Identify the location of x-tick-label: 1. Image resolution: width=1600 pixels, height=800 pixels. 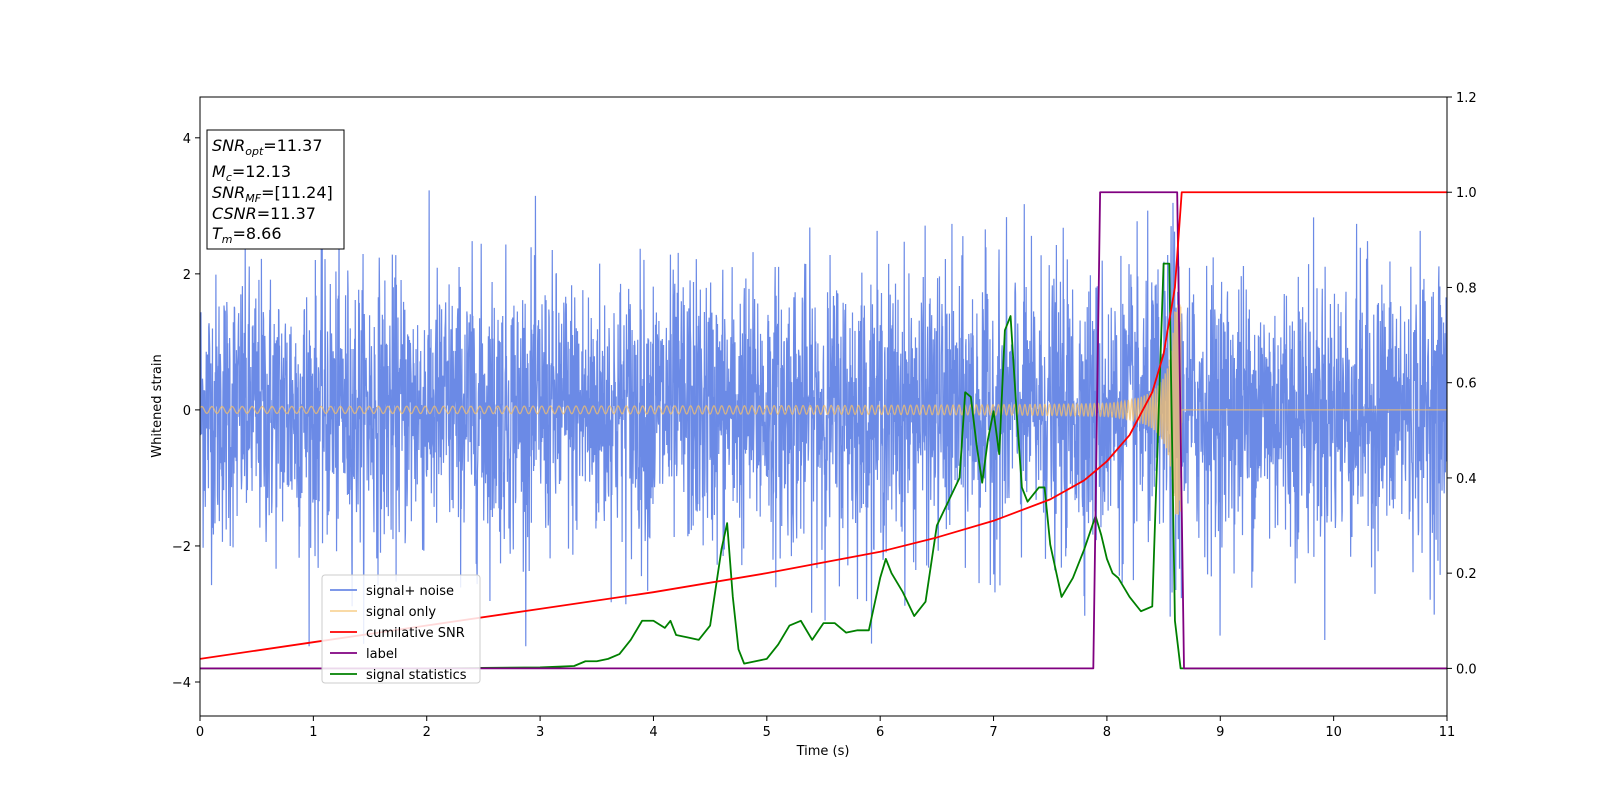
(313, 732).